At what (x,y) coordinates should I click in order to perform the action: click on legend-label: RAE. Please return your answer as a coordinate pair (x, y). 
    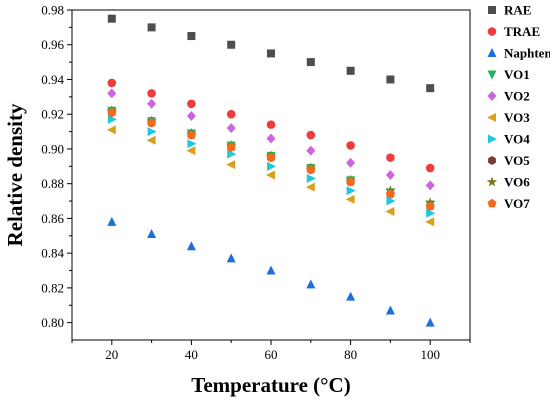
    Looking at the image, I should click on (517, 10).